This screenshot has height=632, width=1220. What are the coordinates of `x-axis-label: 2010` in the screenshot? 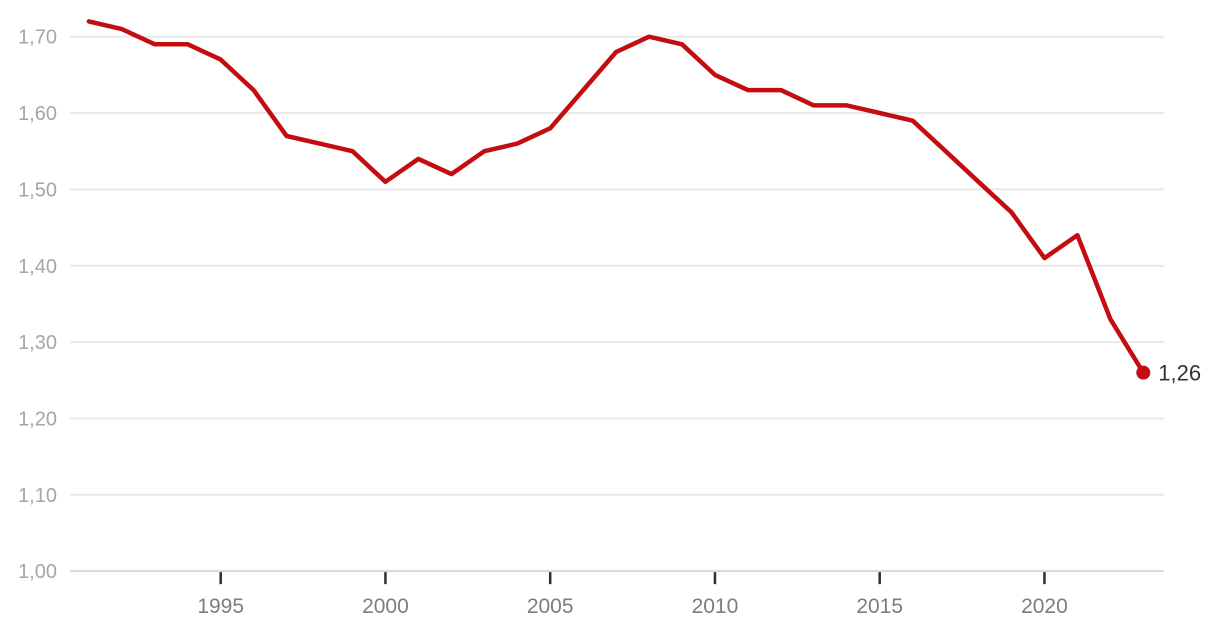 It's located at (715, 606).